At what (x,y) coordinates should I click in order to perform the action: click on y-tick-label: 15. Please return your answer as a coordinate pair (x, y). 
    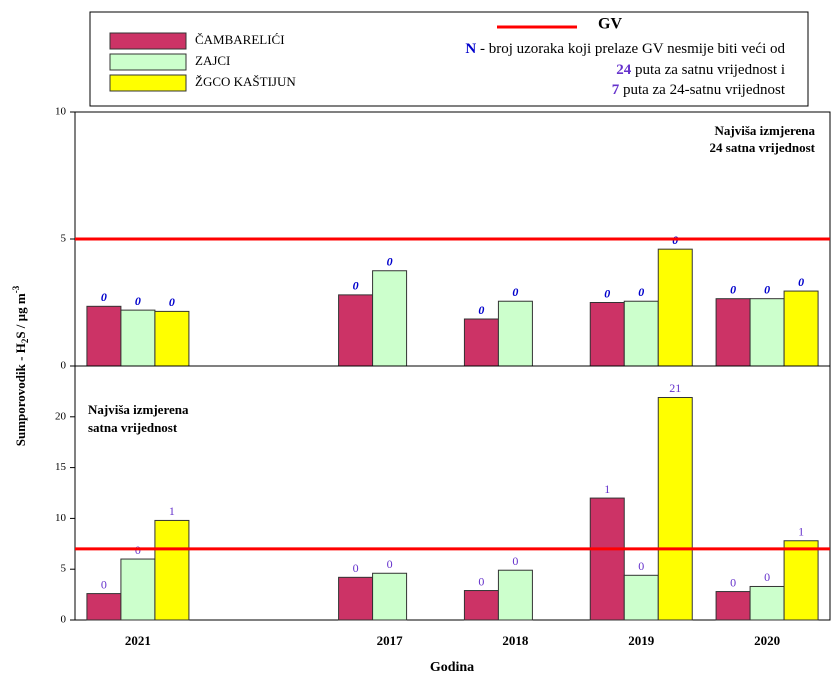
    Looking at the image, I should click on (61, 467).